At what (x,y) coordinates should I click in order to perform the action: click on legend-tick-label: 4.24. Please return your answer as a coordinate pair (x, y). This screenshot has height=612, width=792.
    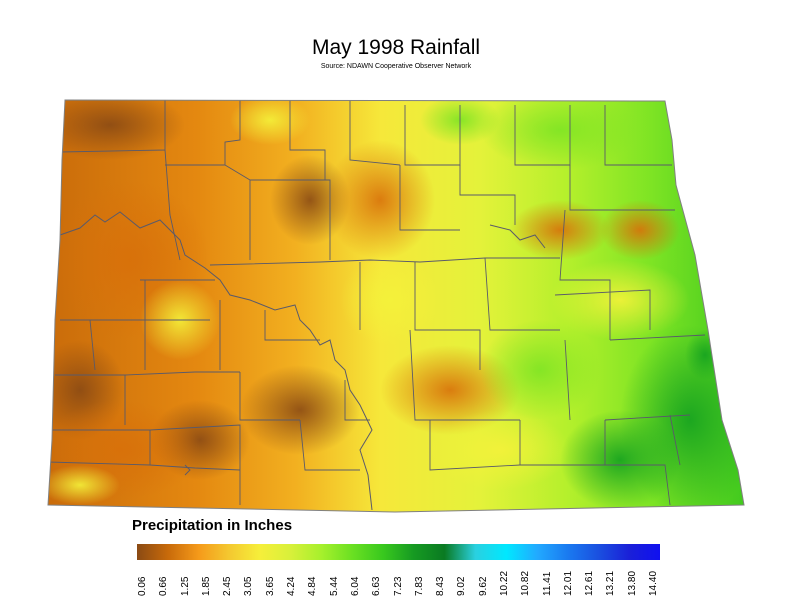
    Looking at the image, I should click on (292, 584).